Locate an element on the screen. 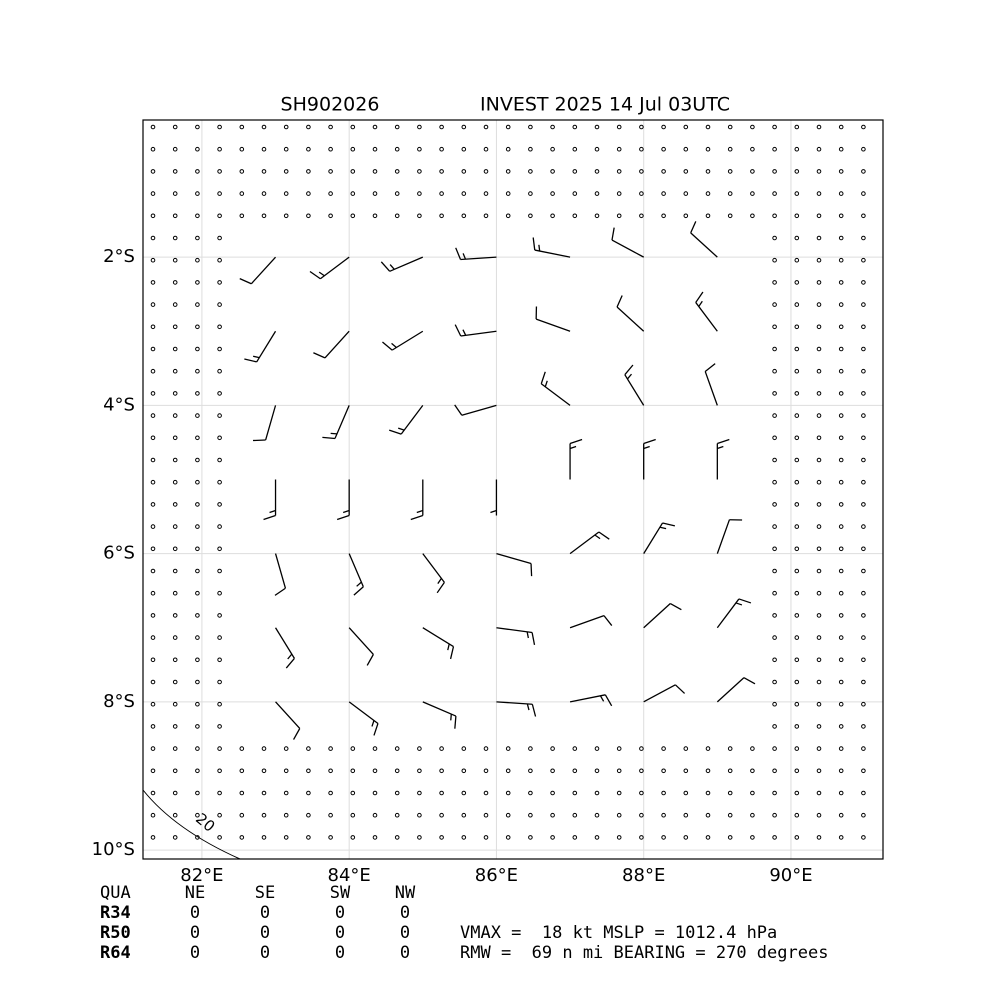 The height and width of the screenshot is (1000, 1000). table-header: SE is located at coordinates (265, 893).